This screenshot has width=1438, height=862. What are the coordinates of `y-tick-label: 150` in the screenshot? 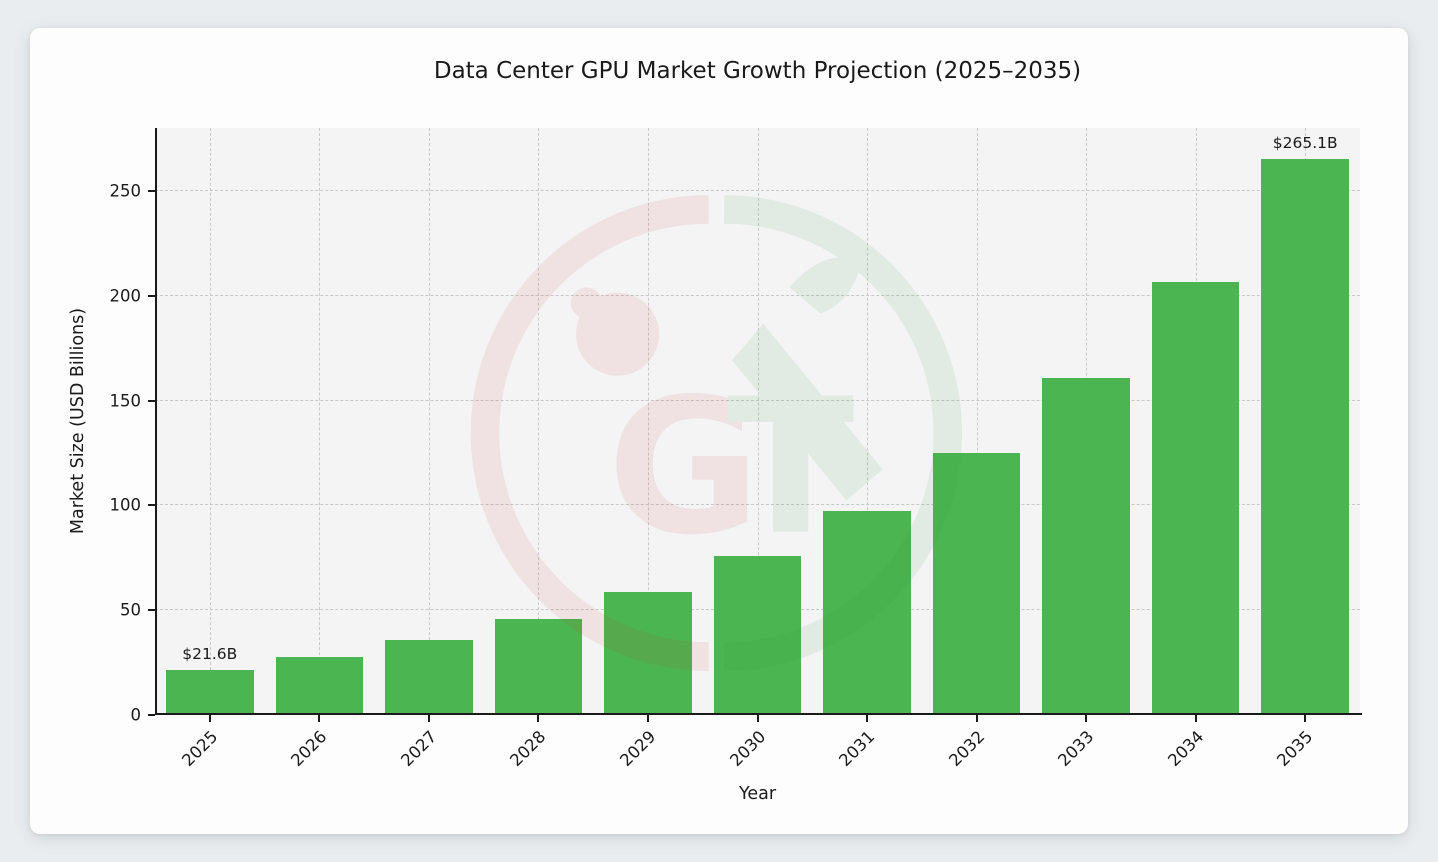 It's located at (125, 401).